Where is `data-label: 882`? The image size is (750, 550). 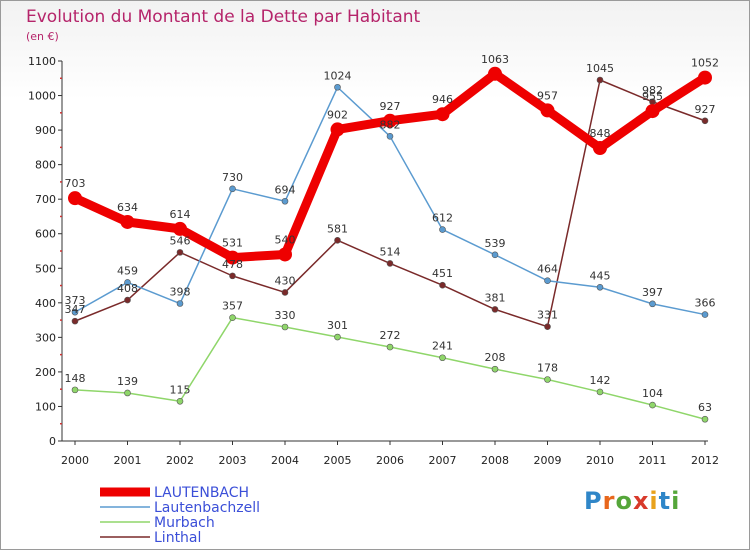
data-label: 882 is located at coordinates (390, 124).